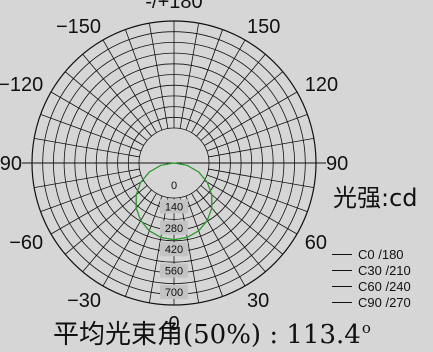 The height and width of the screenshot is (352, 433). I want to click on legend-label: C0 /180, so click(381, 254).